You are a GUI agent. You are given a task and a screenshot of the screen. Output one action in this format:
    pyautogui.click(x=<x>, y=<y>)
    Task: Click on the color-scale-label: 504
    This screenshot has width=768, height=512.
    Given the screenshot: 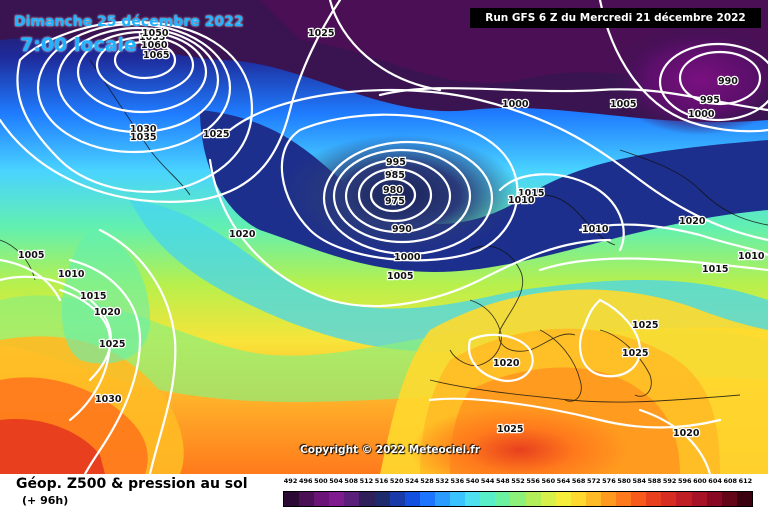 What is the action you would take?
    pyautogui.click(x=336, y=481)
    